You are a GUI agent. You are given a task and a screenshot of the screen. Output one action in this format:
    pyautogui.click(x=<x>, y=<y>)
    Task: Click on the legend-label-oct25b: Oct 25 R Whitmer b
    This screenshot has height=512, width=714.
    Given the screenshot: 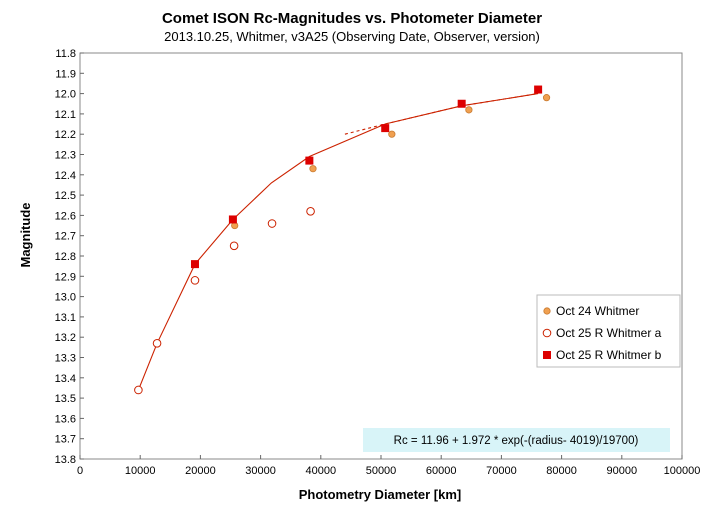 What is the action you would take?
    pyautogui.click(x=609, y=355)
    